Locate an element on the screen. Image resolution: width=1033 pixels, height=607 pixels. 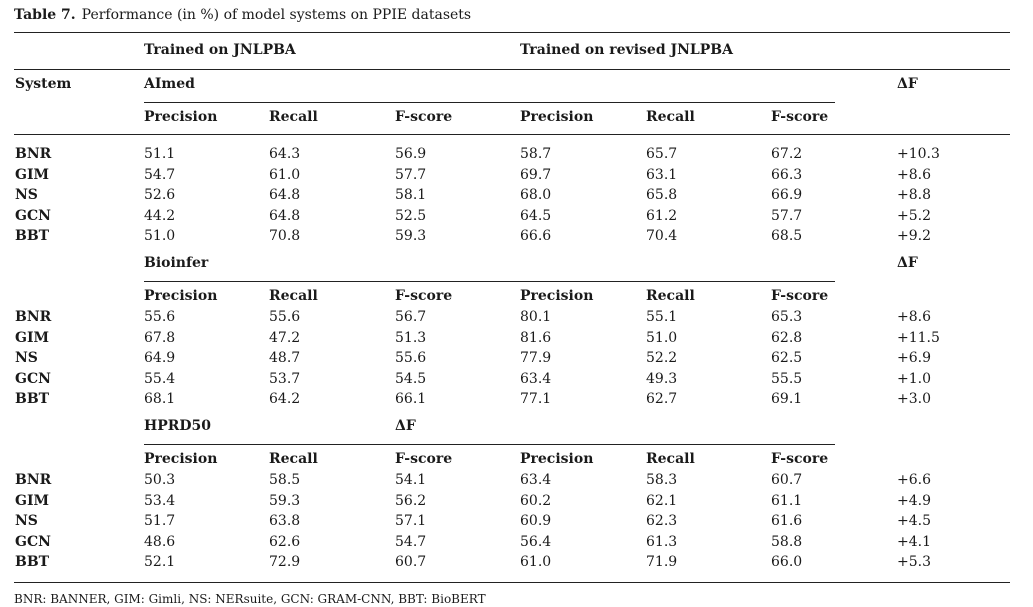
value-fscore: 57.7 is located at coordinates (411, 175).